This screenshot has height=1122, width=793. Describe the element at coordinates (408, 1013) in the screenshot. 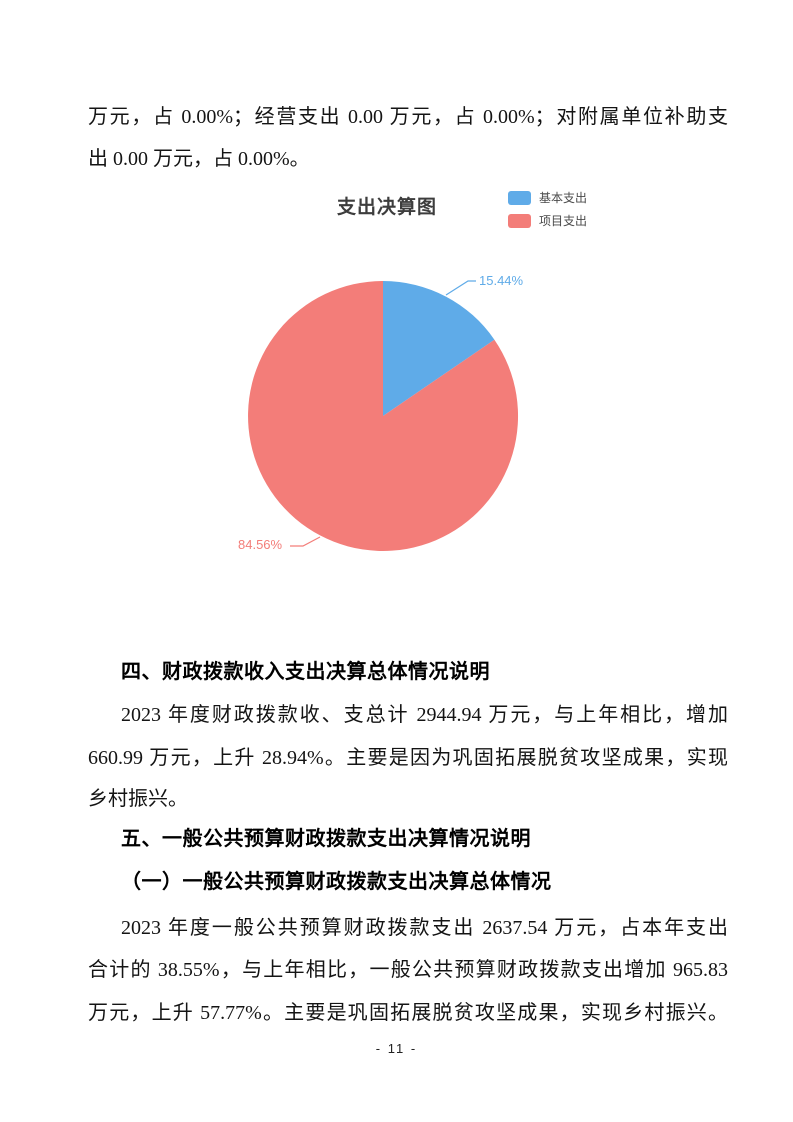

I see `section5-line-3: 万元，上升 57.77%。主要是巩固拓展脱贫攻坚成果，实现乡村振兴。` at that location.